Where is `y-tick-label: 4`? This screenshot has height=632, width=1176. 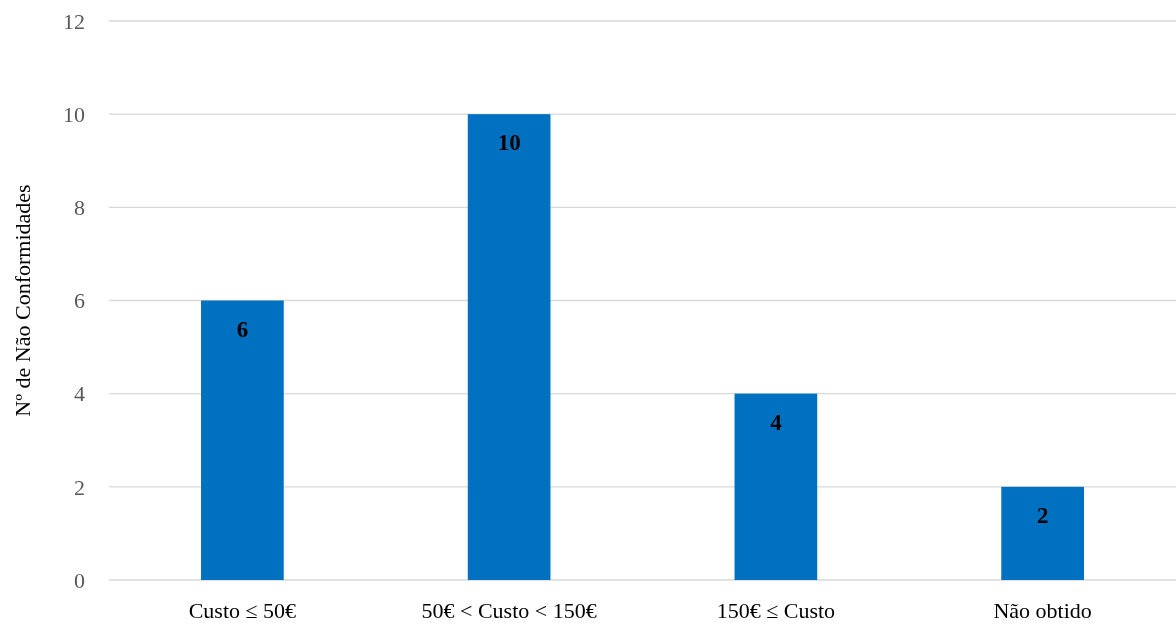
y-tick-label: 4 is located at coordinates (79, 394).